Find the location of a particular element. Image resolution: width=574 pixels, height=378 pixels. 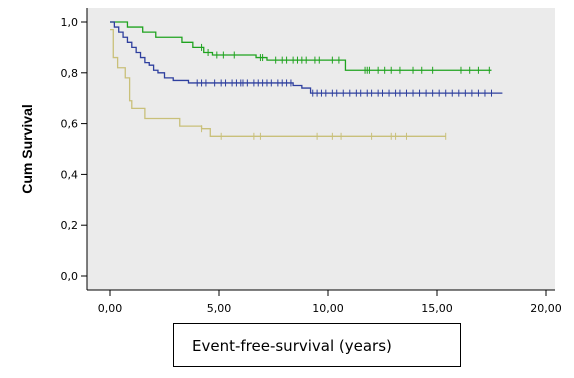

y-tick-label: 0,0 is located at coordinates (70, 276).